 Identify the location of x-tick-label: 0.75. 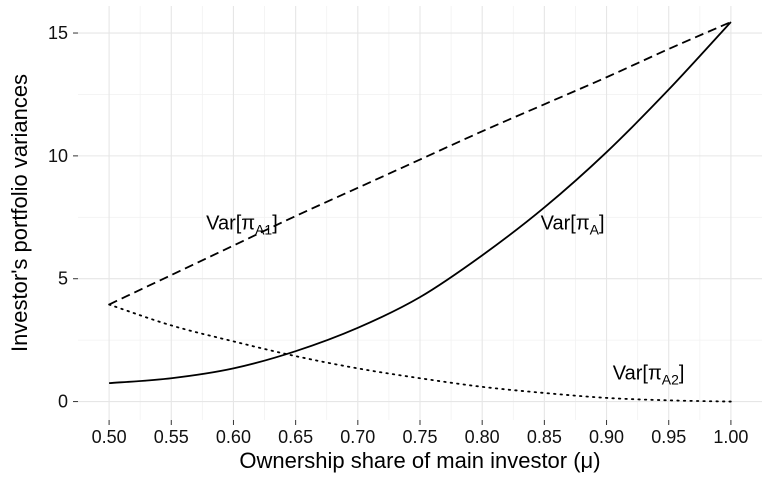
(419, 437).